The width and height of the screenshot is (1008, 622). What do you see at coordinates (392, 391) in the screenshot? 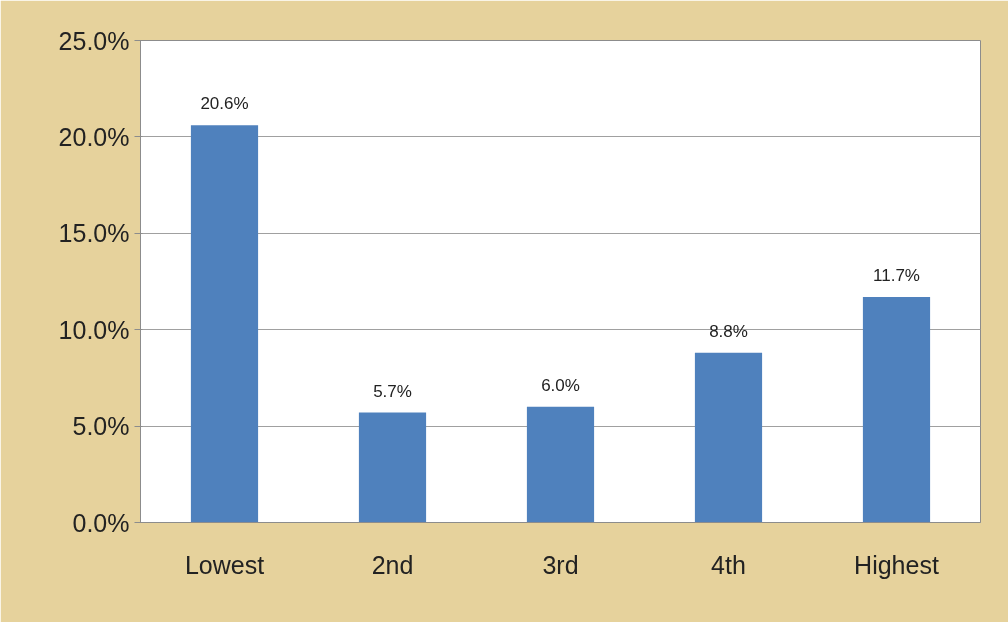
I see `data-label: 5.7%` at bounding box center [392, 391].